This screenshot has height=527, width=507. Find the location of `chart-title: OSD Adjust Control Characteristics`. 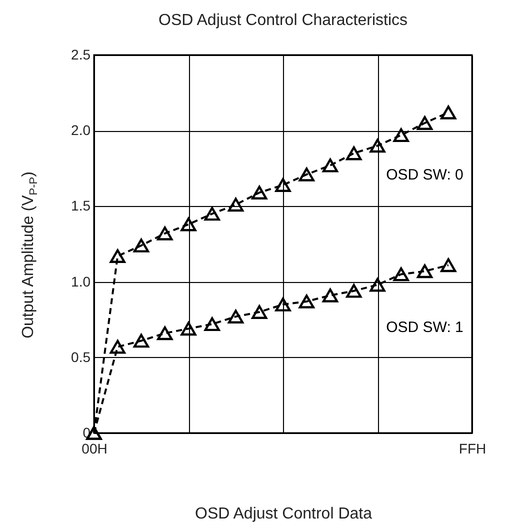

chart-title: OSD Adjust Control Characteristics is located at coordinates (283, 20).